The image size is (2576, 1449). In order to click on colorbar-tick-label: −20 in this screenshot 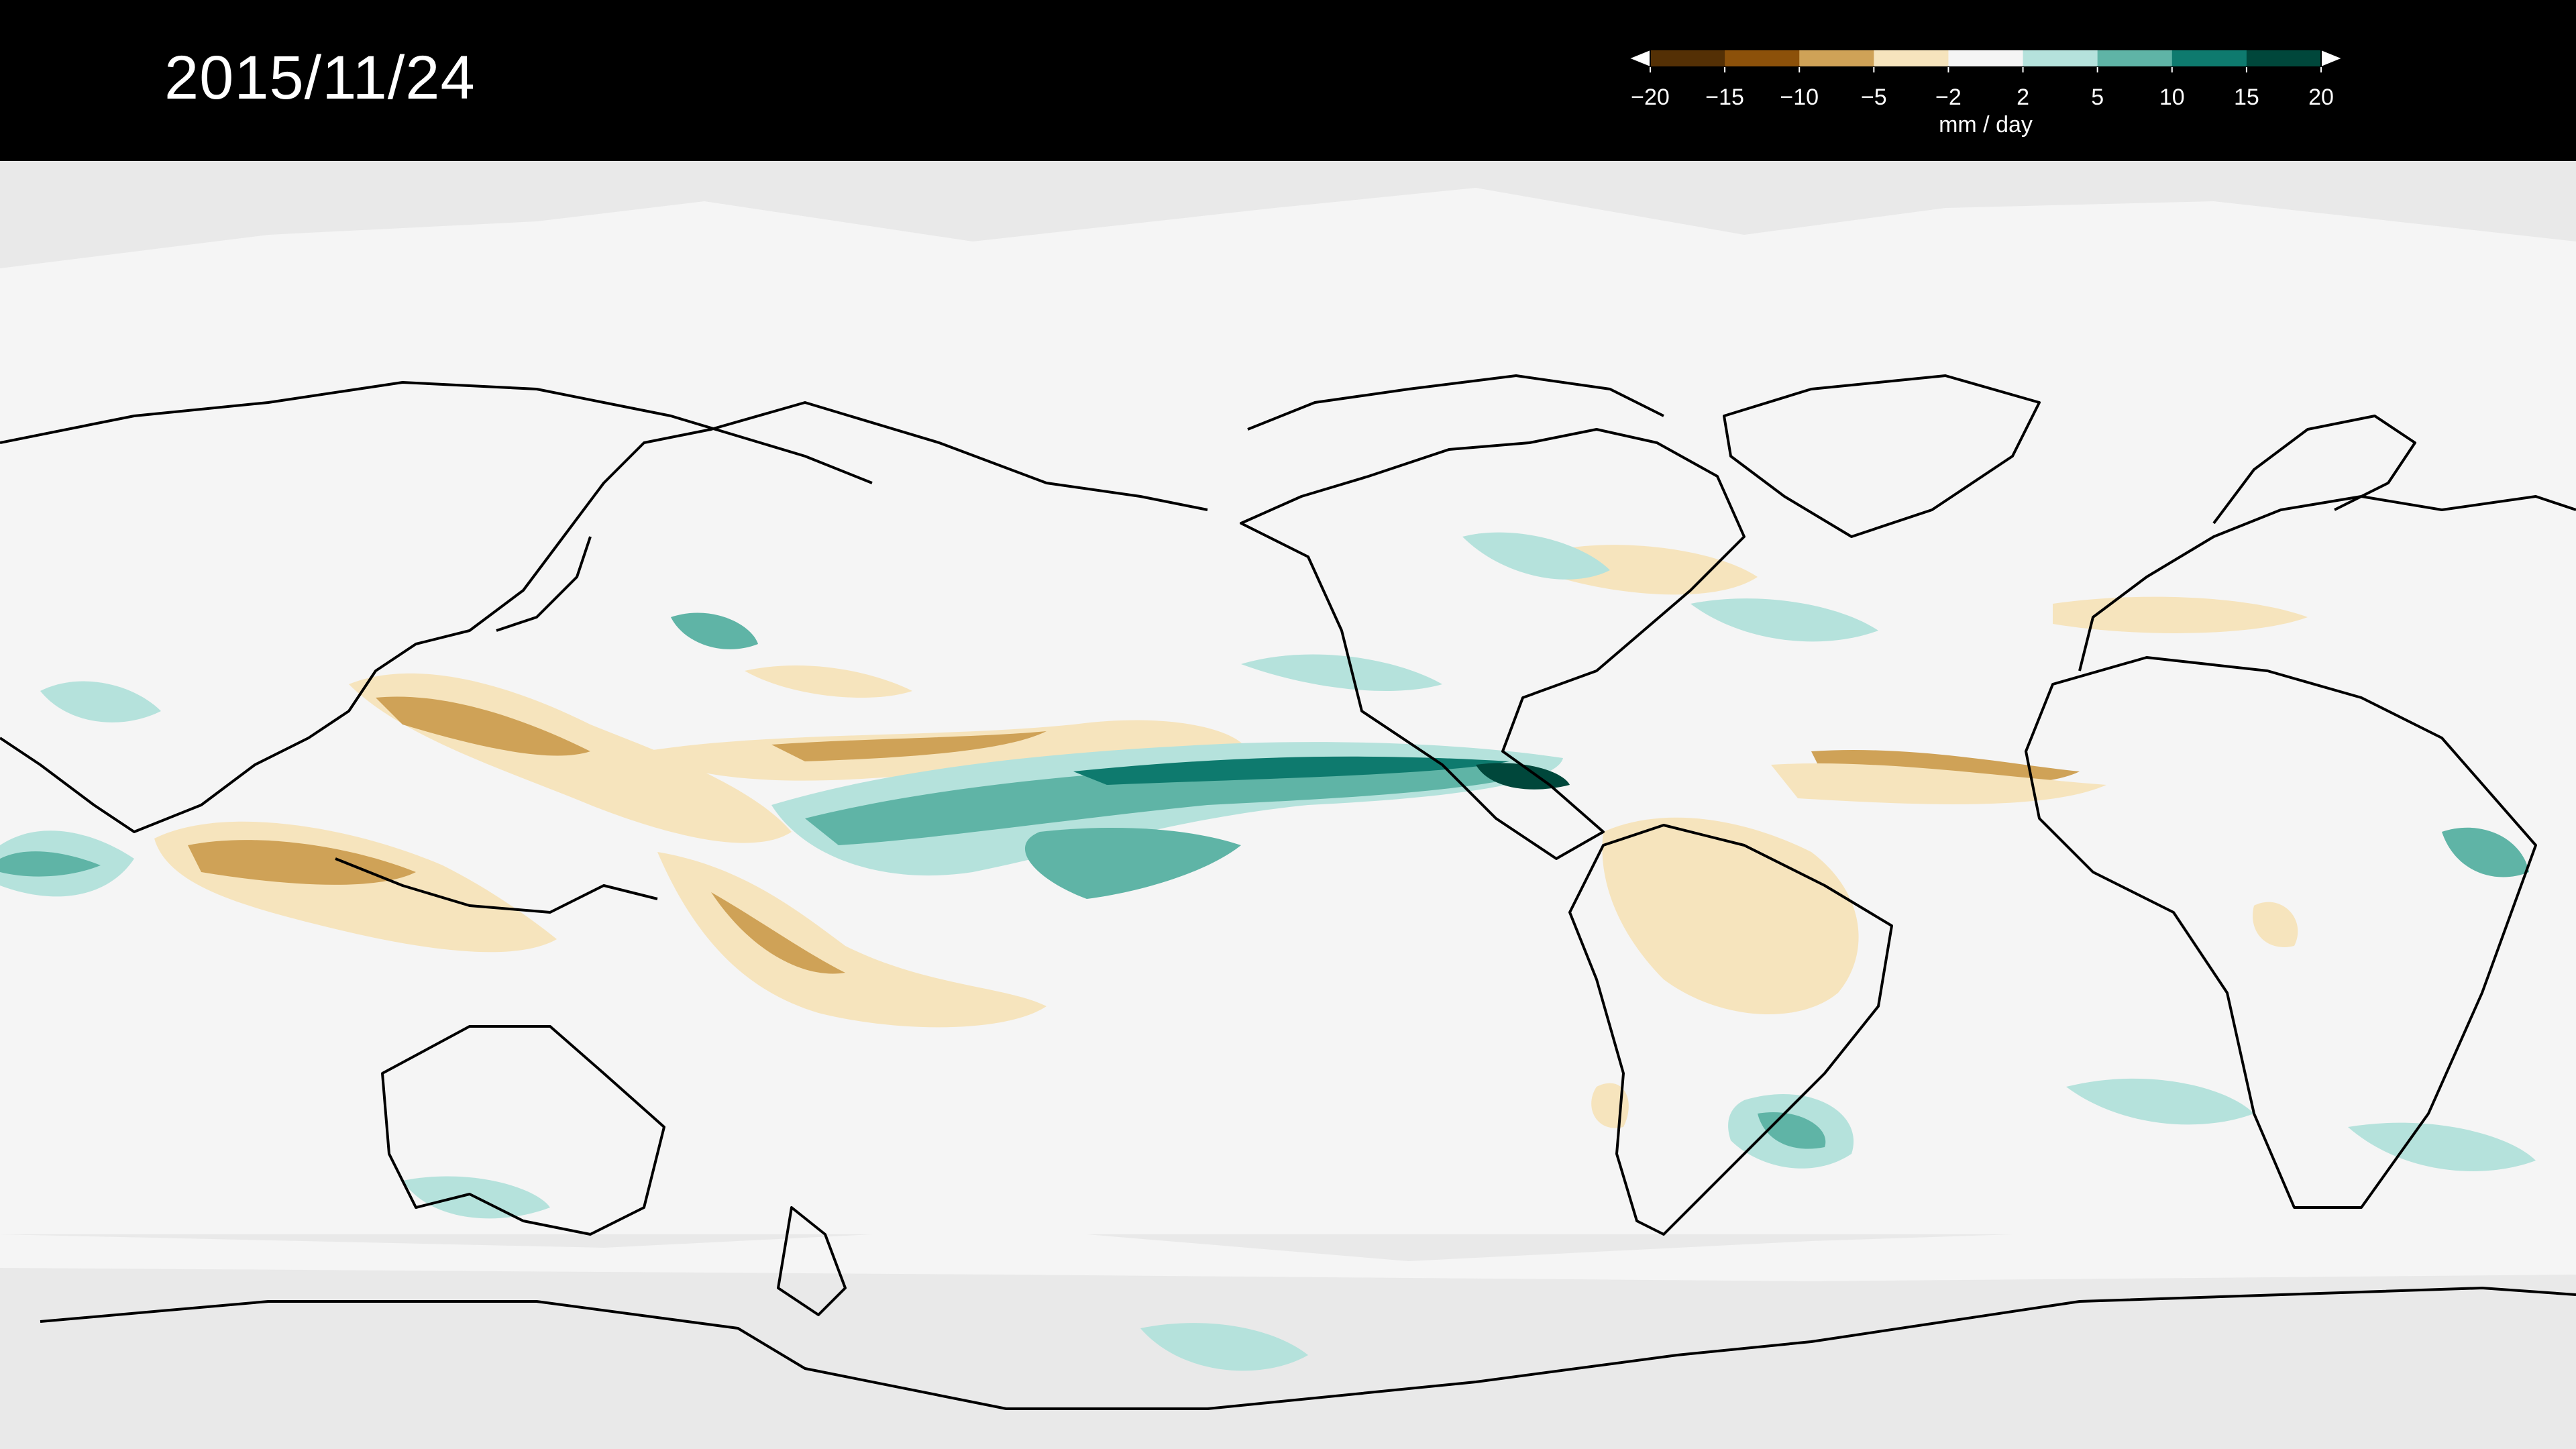, I will do `click(1650, 97)`.